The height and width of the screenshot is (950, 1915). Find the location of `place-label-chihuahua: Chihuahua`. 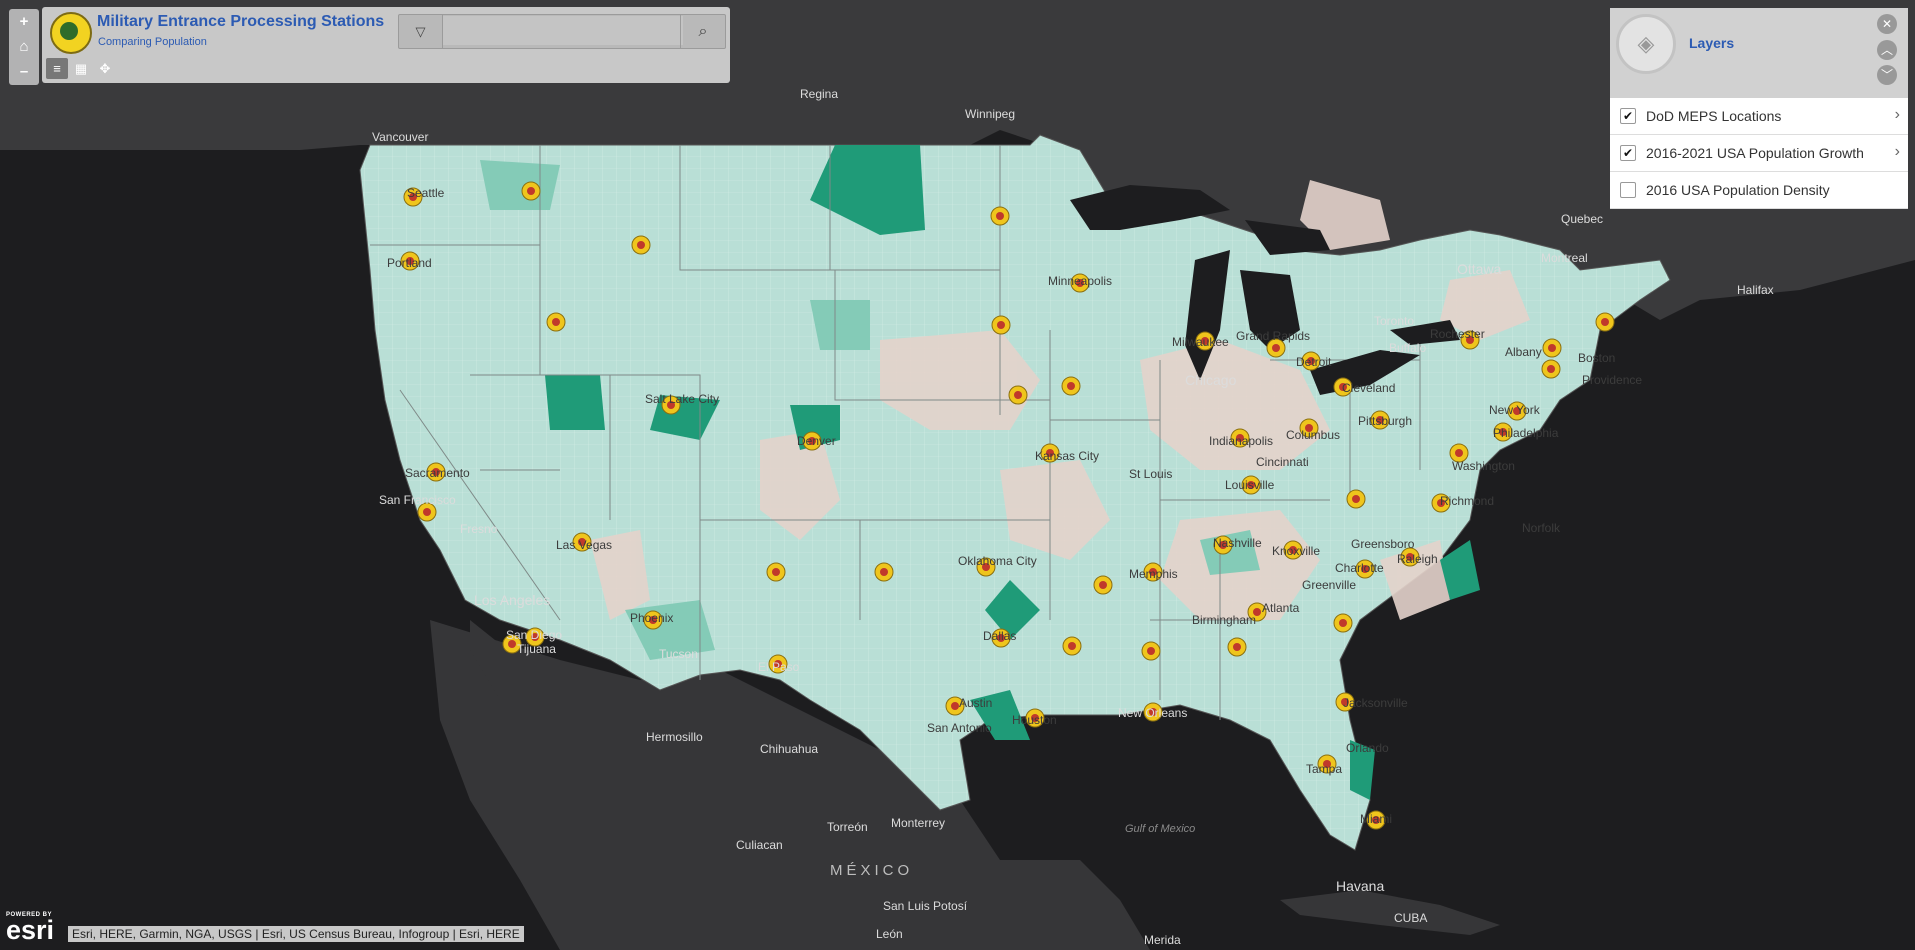

place-label-chihuahua: Chihuahua is located at coordinates (789, 749).